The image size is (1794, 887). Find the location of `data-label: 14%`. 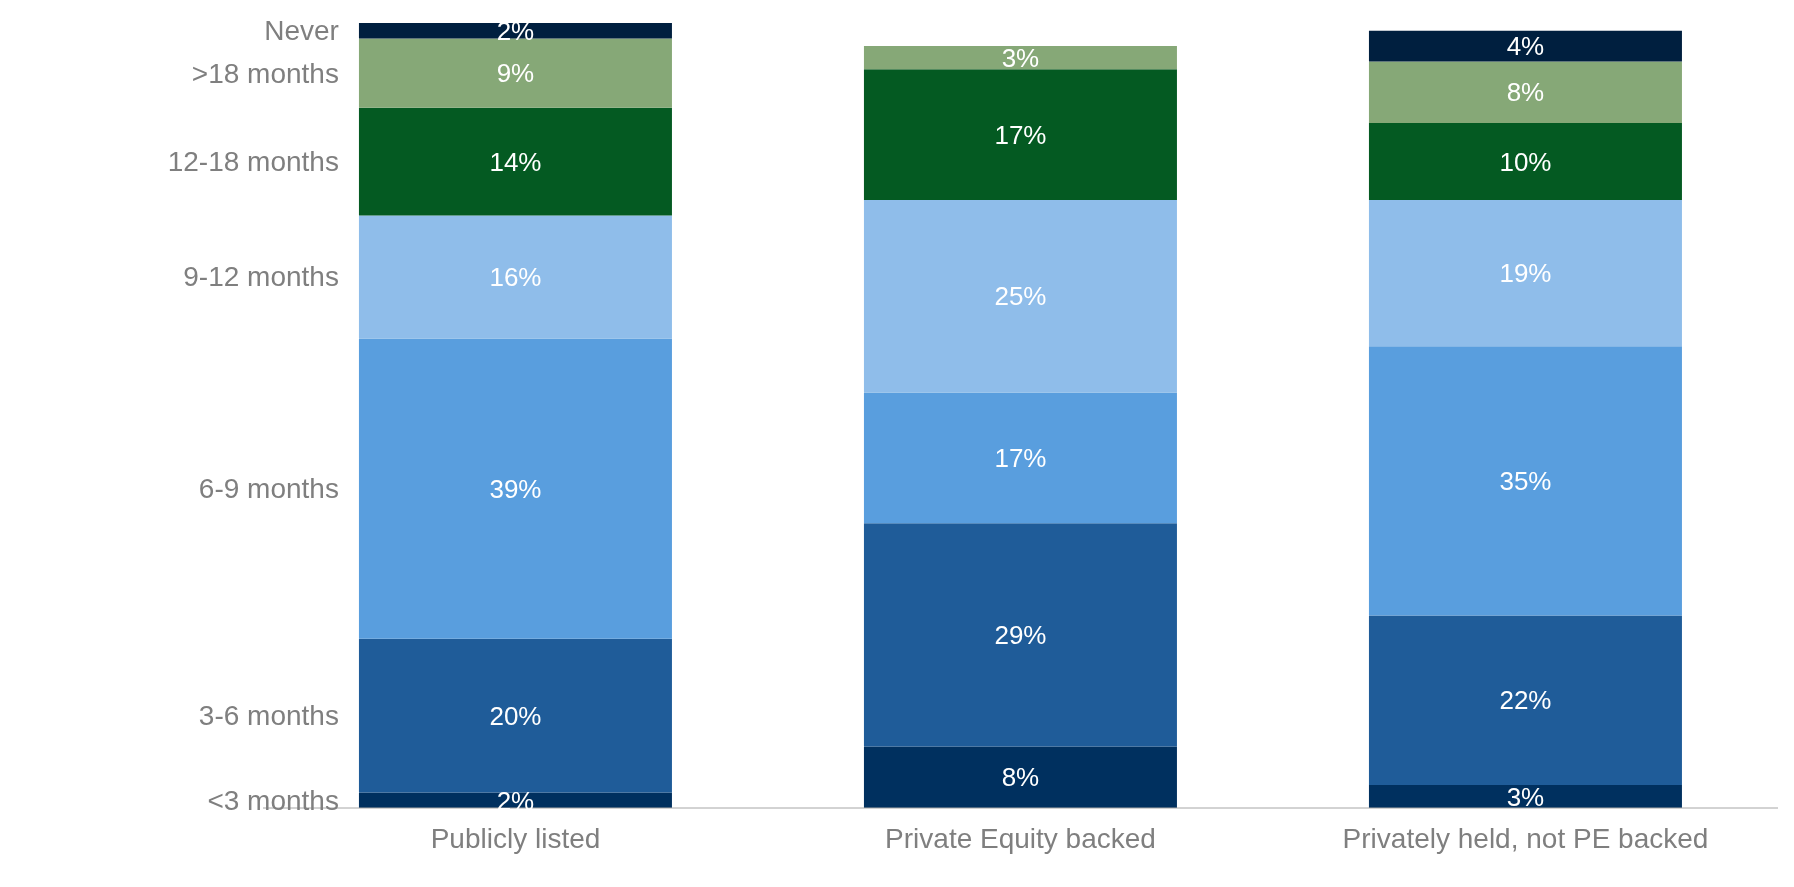

data-label: 14% is located at coordinates (515, 161).